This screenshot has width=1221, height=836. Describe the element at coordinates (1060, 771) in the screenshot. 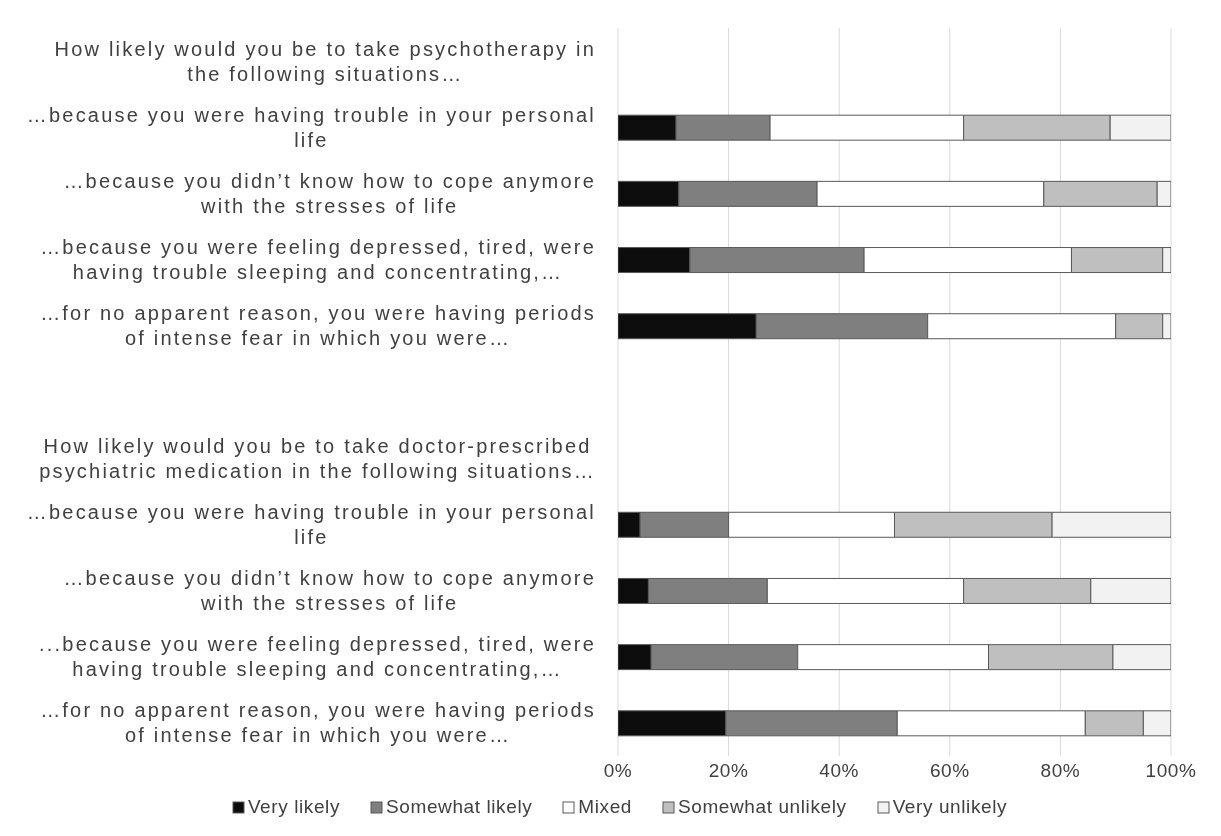

I see `x-tick-label: 80%` at that location.